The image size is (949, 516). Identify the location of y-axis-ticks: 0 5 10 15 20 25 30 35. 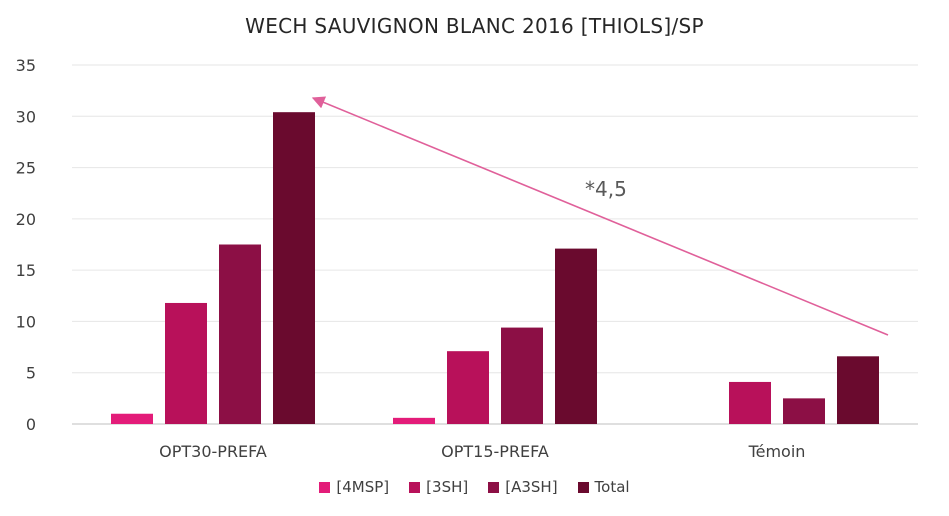
(26, 245).